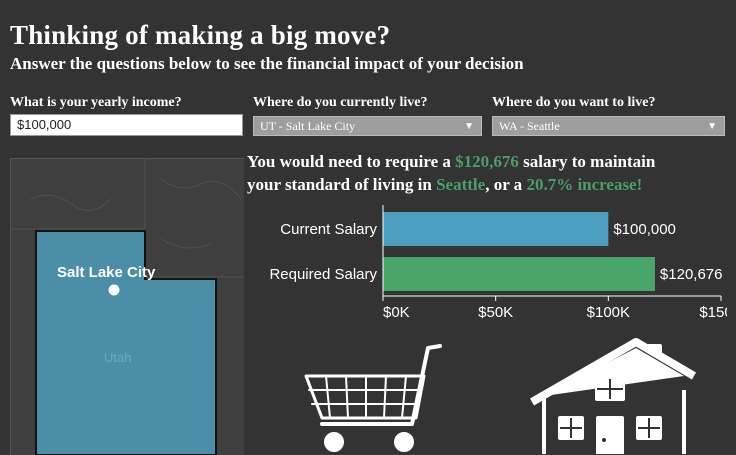 The image size is (736, 455). Describe the element at coordinates (367, 126) in the screenshot. I see `current-location-dropdown: UT - Salt Lake City ▼` at that location.